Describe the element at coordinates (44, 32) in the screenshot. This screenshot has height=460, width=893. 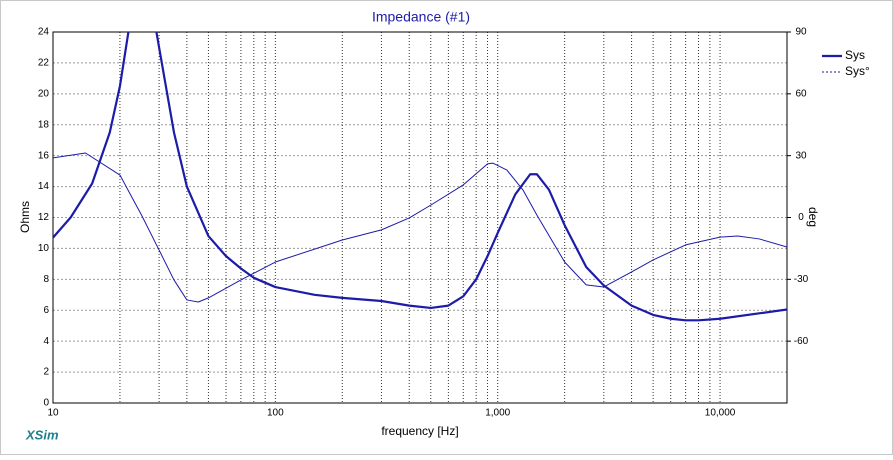
I see `y-tick-label: 24` at that location.